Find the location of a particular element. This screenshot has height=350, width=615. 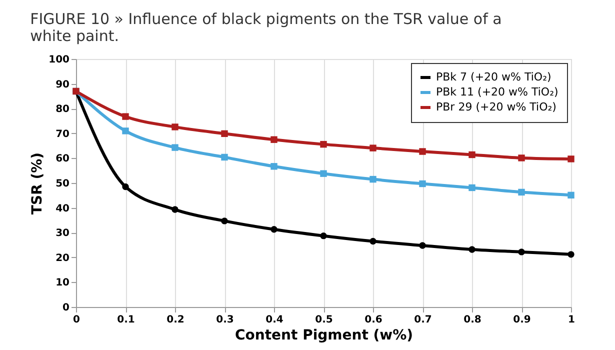

y-tick-label: 80 is located at coordinates (63, 110).